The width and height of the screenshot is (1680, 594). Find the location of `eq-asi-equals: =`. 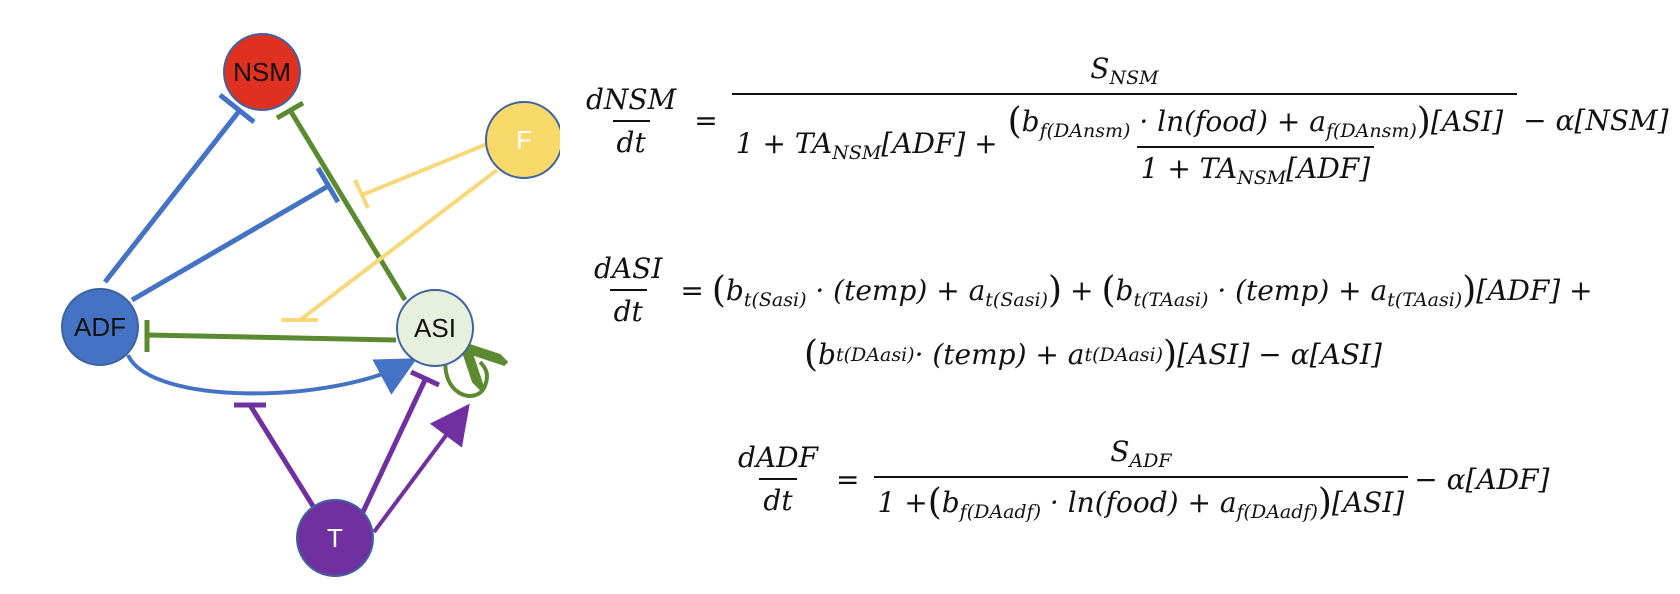

eq-asi-equals: = is located at coordinates (692, 290).